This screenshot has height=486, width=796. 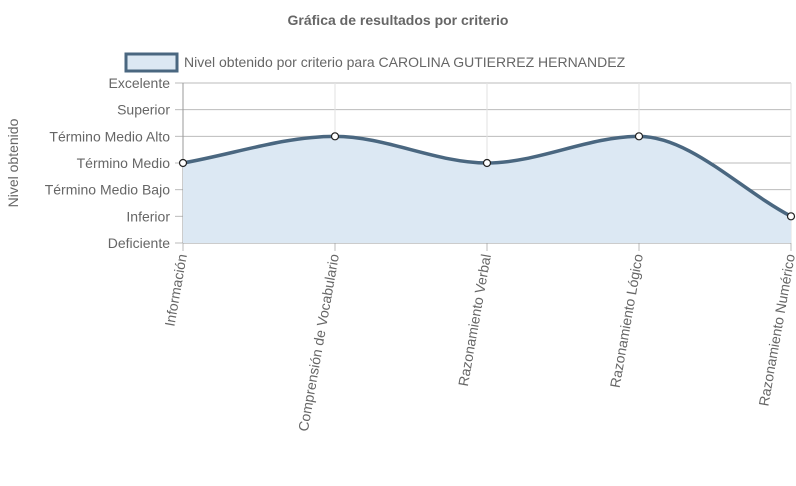 What do you see at coordinates (124, 163) in the screenshot?
I see `y-tick-label: Término Medio` at bounding box center [124, 163].